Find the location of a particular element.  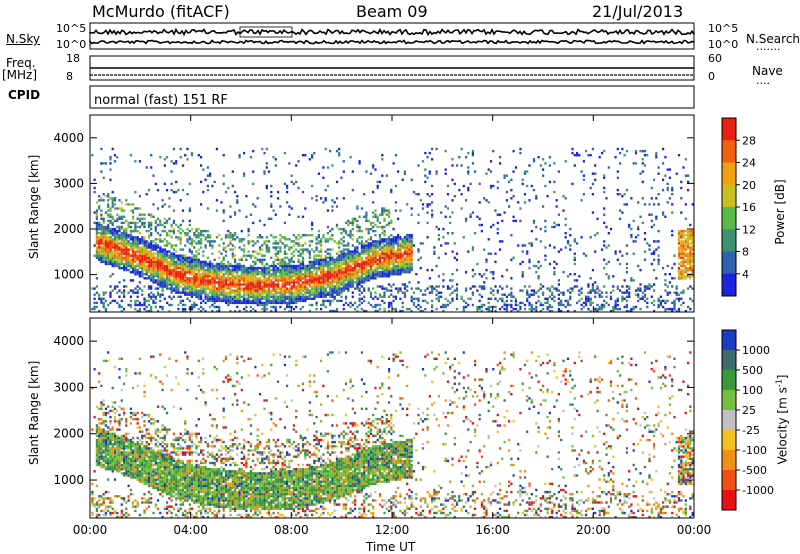

frequency-panel is located at coordinates (392, 68).